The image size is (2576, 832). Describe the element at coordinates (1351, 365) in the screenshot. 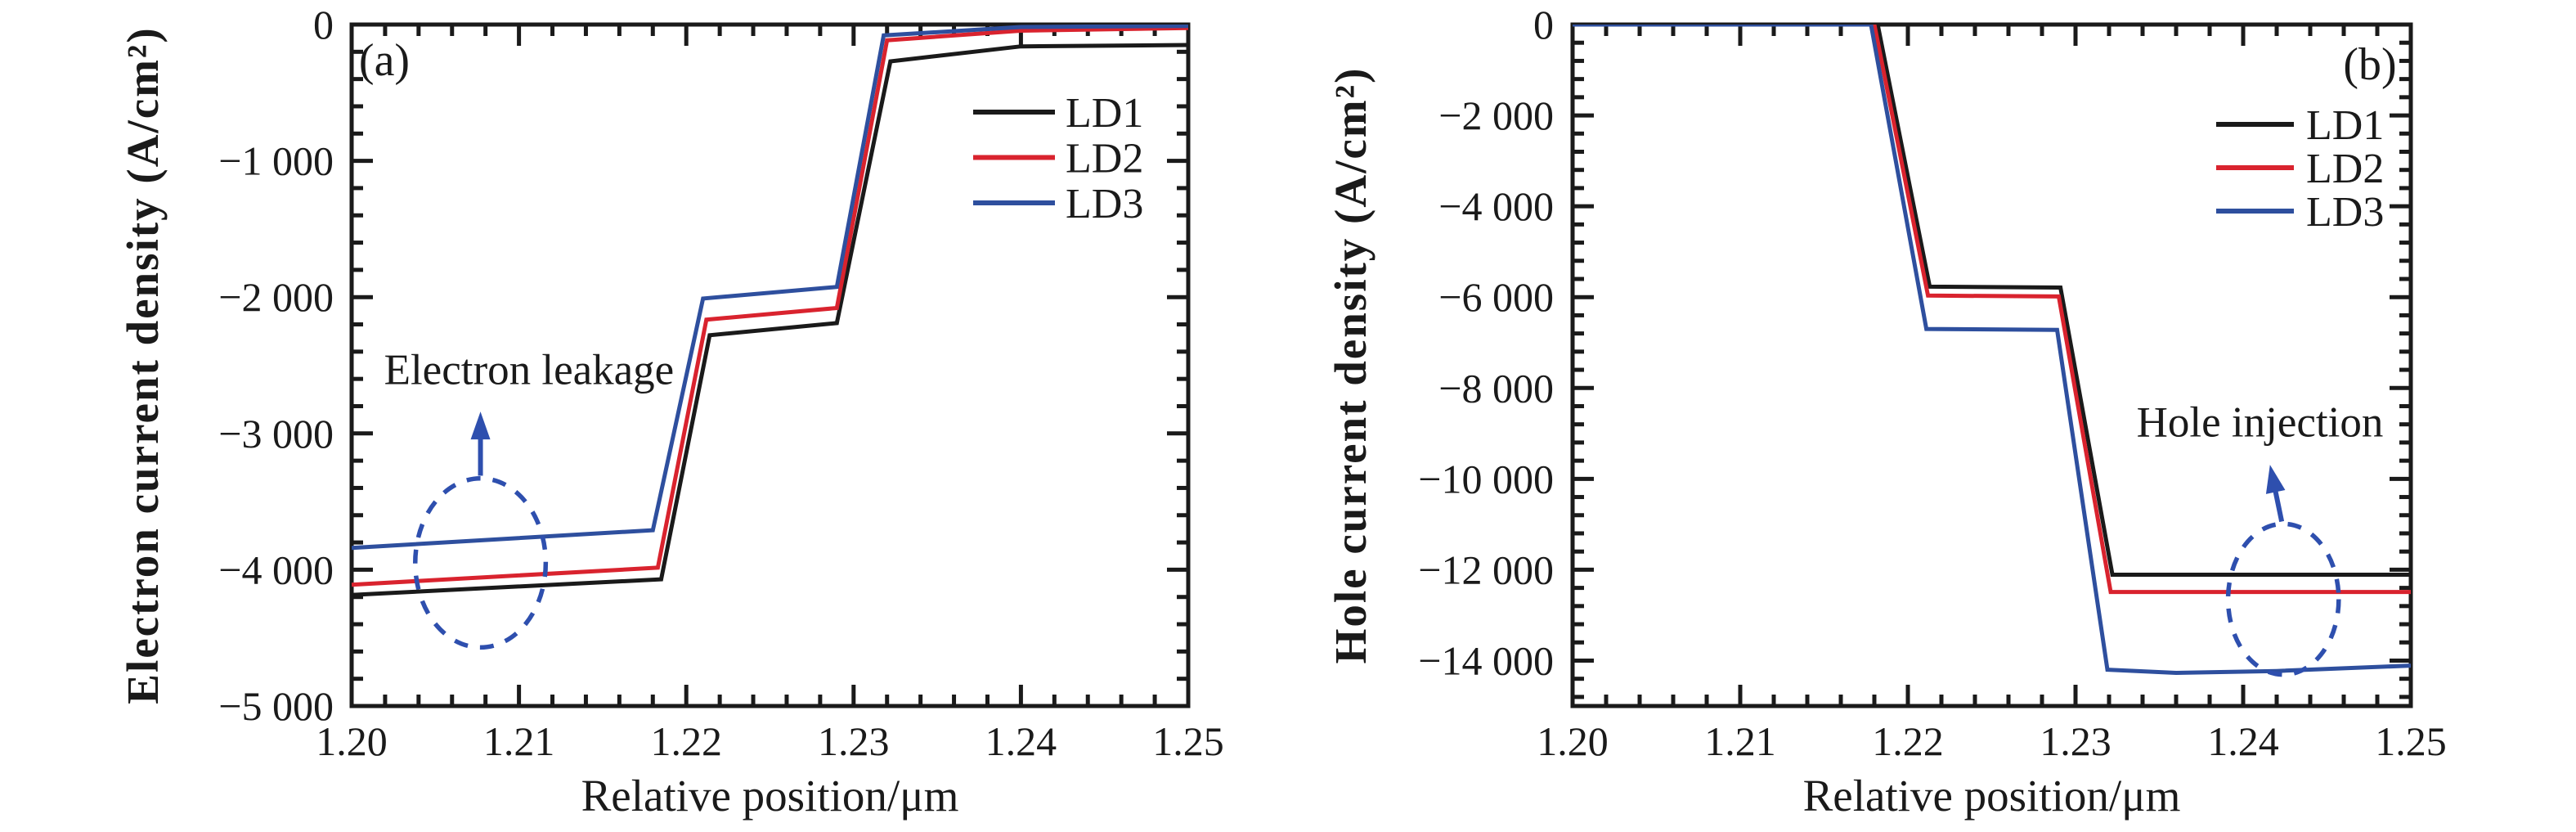

I see `y-axis-label: Hole current density (A/cm²)` at that location.